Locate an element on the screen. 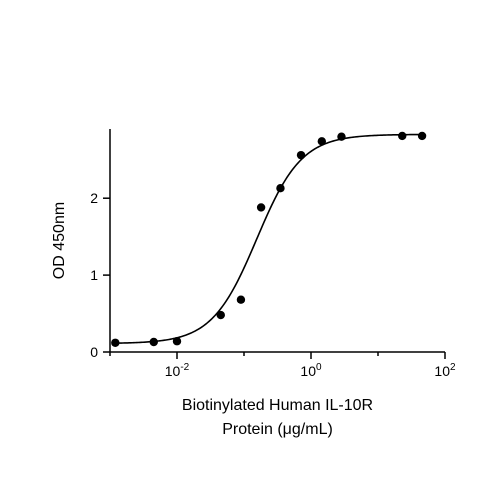  y-tick-label: 2 is located at coordinates (94, 198).